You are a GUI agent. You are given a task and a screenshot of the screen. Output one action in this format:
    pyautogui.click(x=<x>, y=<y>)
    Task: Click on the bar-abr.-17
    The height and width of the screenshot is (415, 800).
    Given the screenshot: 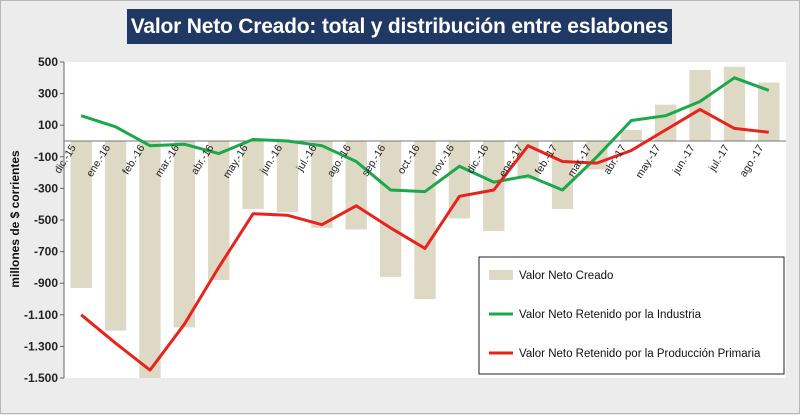 What is the action you would take?
    pyautogui.click(x=631, y=135)
    